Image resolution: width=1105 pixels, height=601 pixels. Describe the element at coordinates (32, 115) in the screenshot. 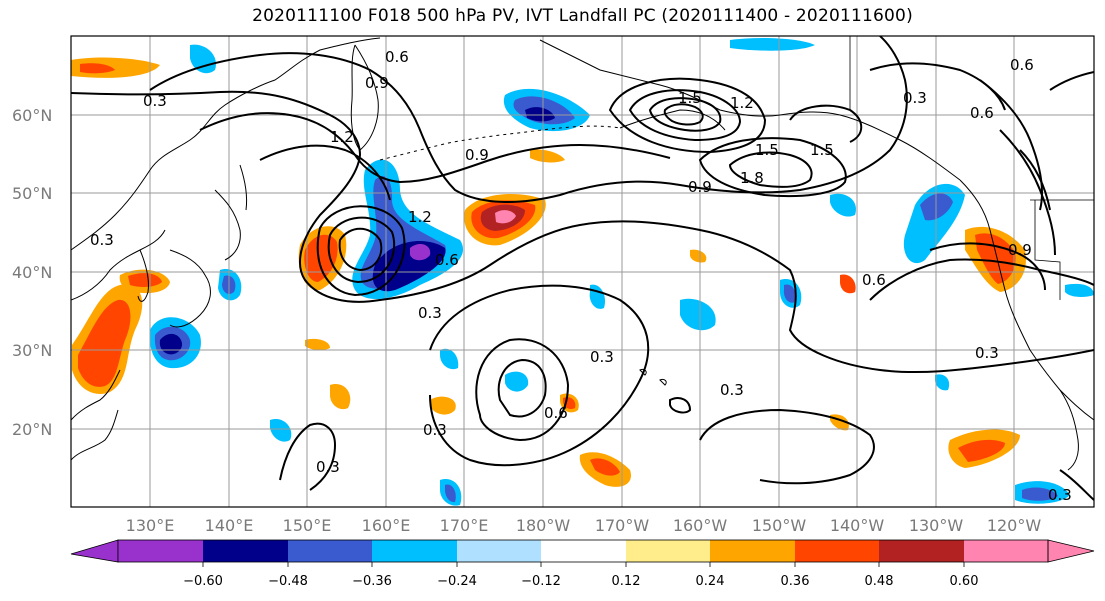

I see `lat-label: 60°N` at that location.